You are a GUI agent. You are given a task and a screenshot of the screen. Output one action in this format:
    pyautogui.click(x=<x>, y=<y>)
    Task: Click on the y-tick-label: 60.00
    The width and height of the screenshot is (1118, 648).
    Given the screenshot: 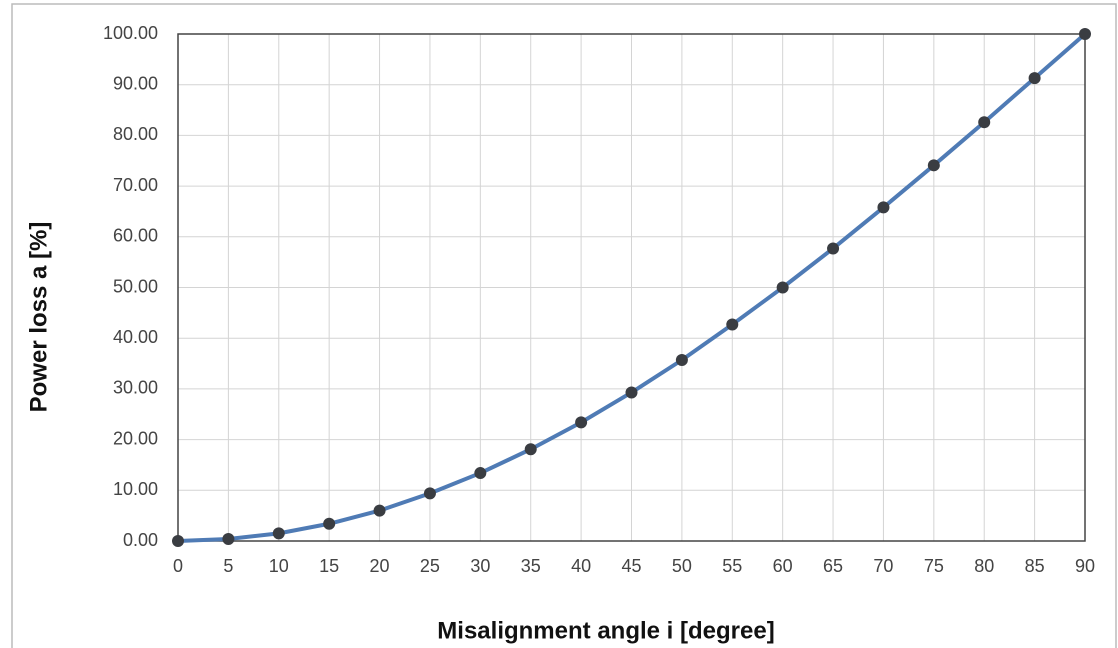 What is the action you would take?
    pyautogui.click(x=135, y=236)
    